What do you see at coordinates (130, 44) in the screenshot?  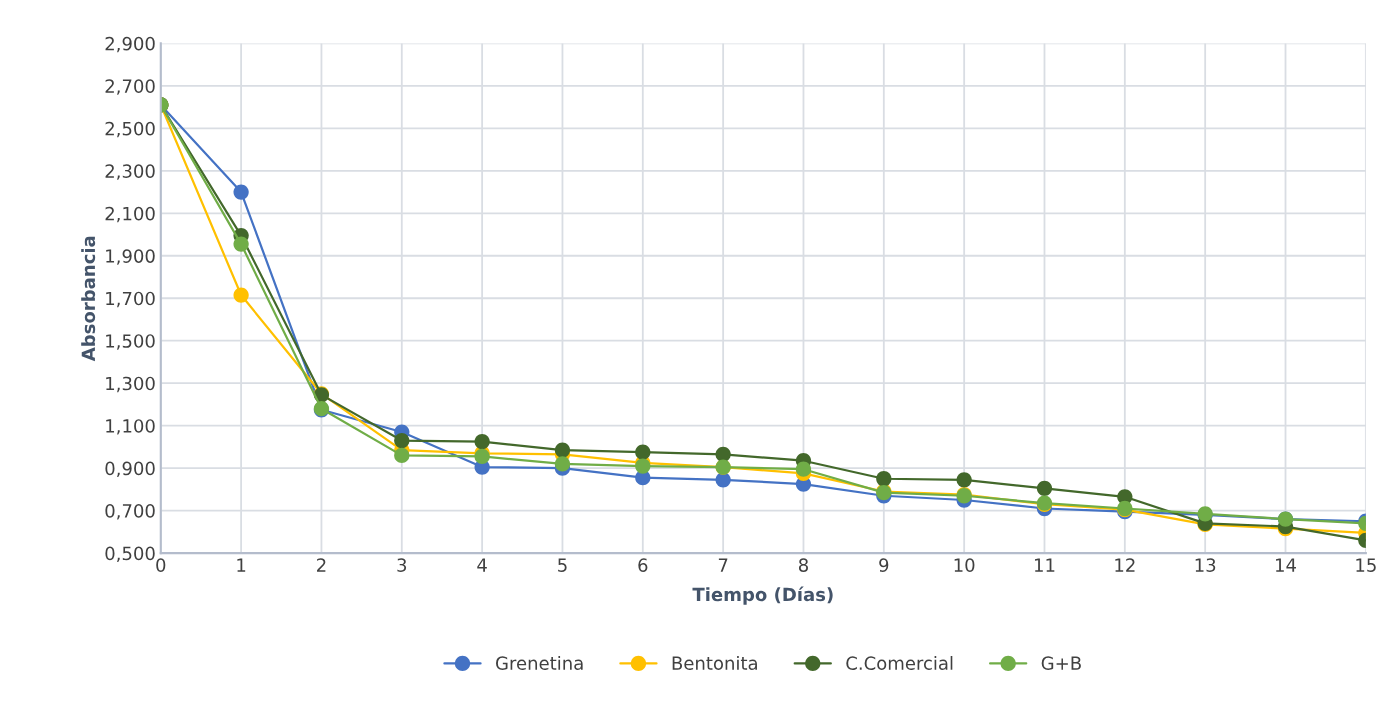 I see `y-tick-label: 2,900` at bounding box center [130, 44].